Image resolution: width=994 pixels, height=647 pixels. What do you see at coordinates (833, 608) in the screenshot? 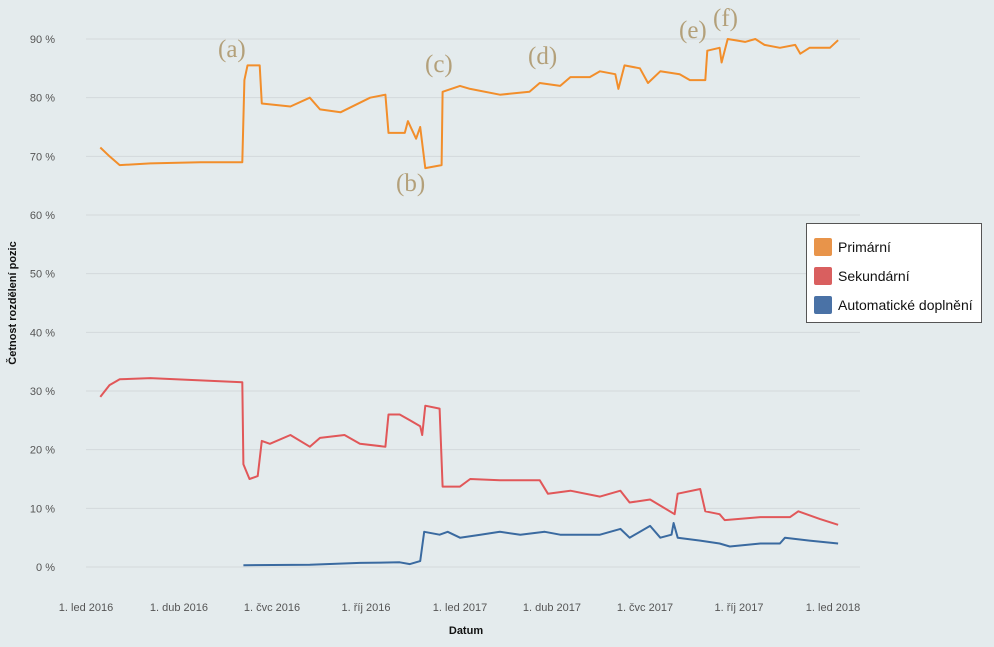
I see `x-tick-label: 1. led 2018` at bounding box center [833, 608].